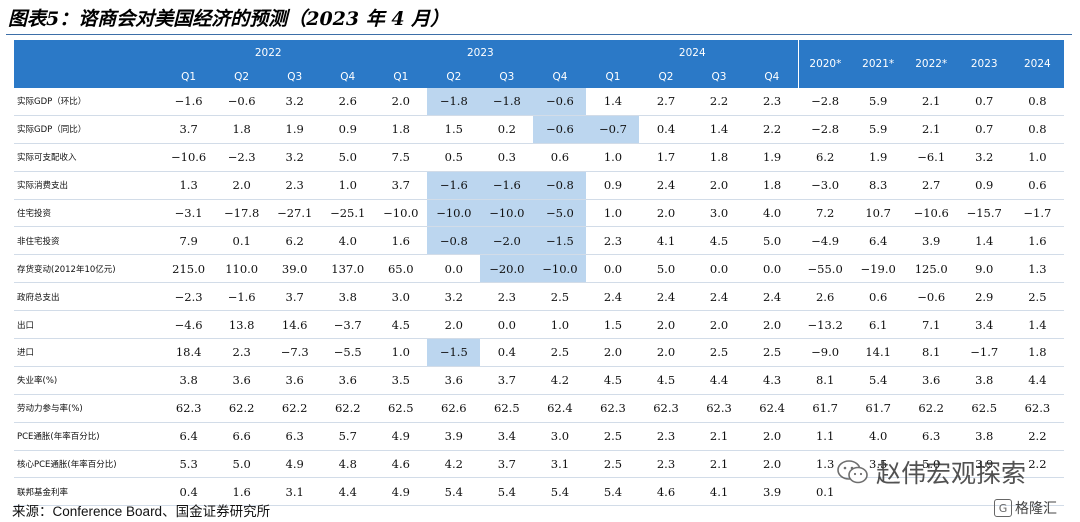 This screenshot has height=522, width=1080. Describe the element at coordinates (1036, 509) in the screenshot. I see `corner-logo-text: 格隆汇` at that location.